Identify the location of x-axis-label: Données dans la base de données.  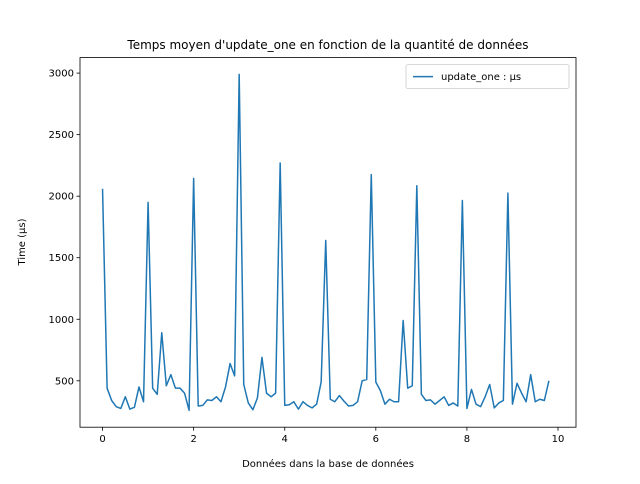
(328, 464).